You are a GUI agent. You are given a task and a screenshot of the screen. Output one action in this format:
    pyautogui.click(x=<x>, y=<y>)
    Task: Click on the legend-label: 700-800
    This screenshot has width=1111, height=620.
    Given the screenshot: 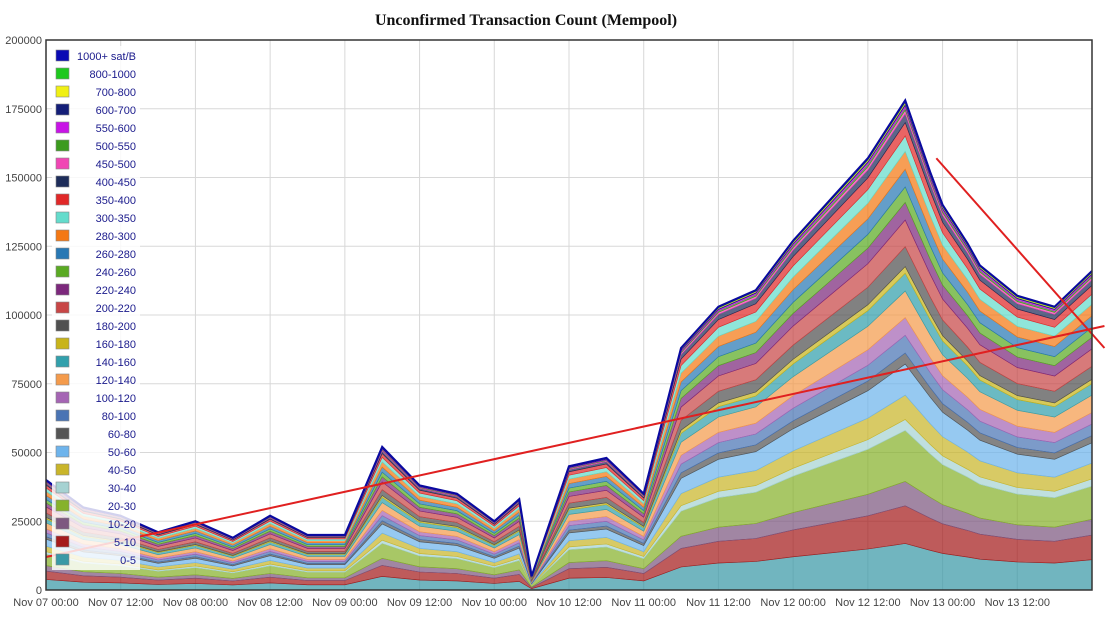 What is the action you would take?
    pyautogui.click(x=116, y=93)
    